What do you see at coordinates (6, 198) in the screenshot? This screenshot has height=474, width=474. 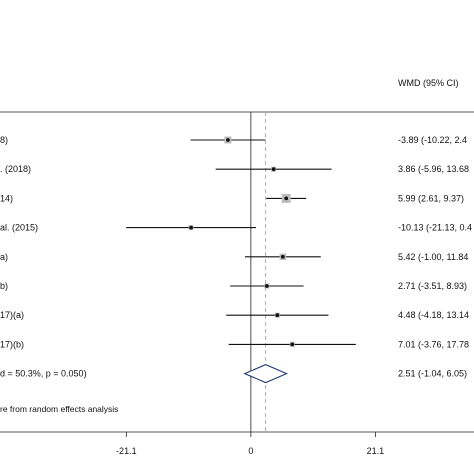 I see `study-label: 14)` at bounding box center [6, 198].